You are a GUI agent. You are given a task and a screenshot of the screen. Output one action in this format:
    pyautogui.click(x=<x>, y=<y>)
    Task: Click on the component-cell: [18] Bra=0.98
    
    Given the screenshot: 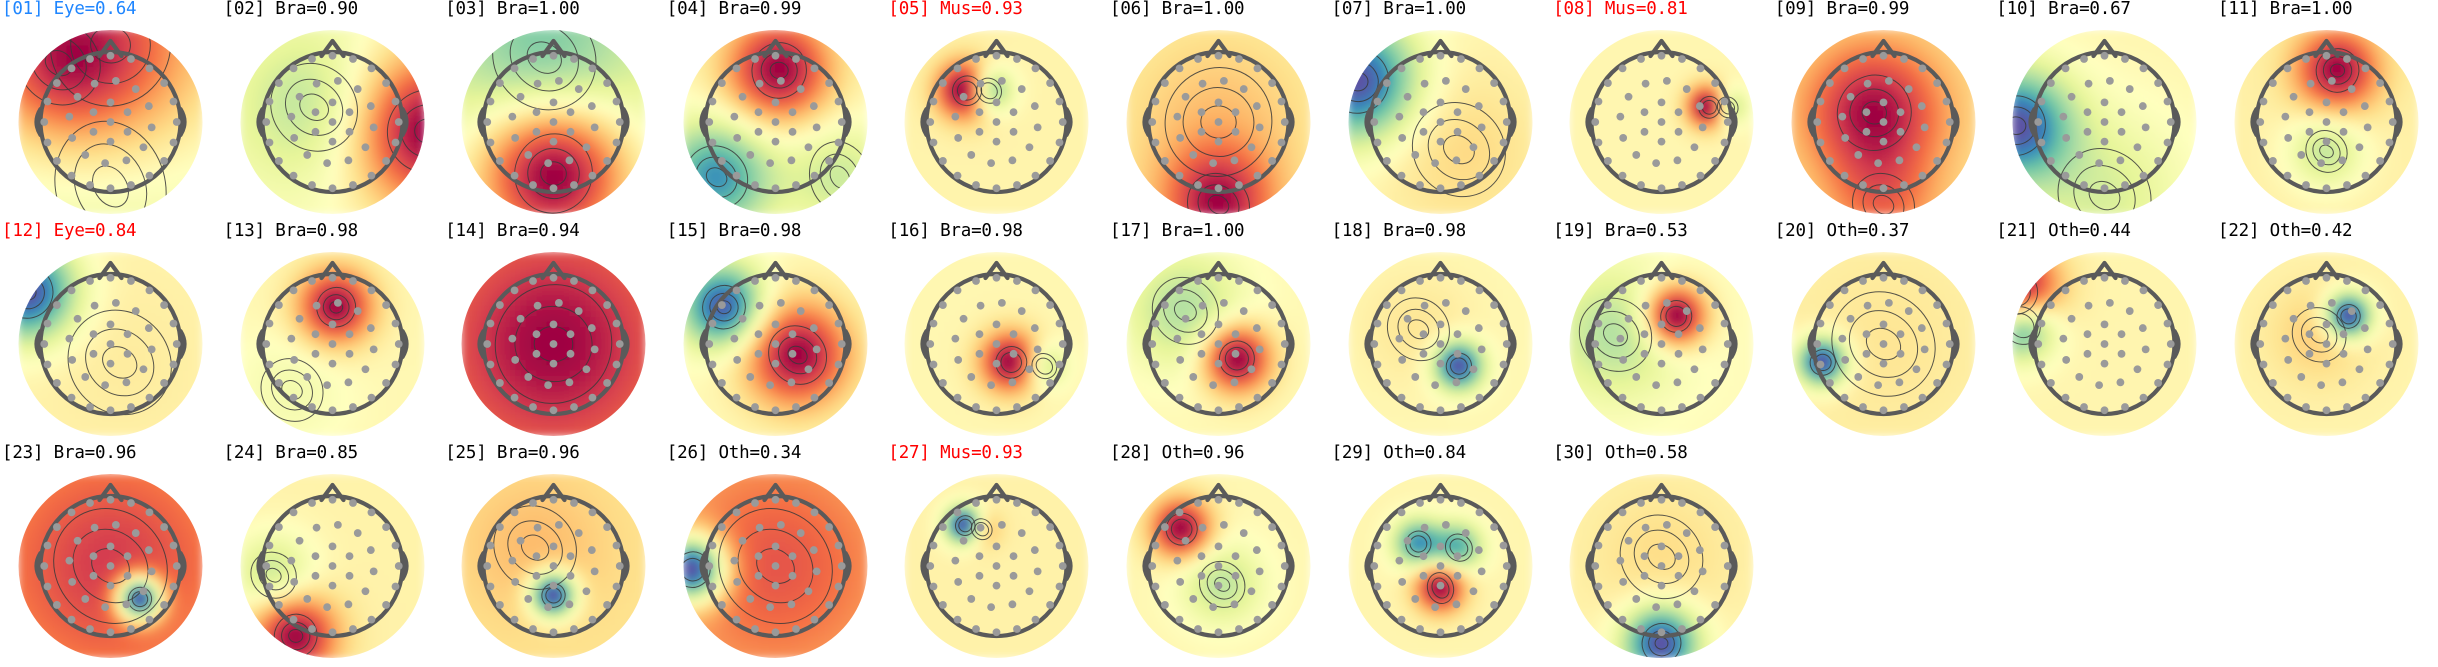 What is the action you would take?
    pyautogui.click(x=1440, y=333)
    